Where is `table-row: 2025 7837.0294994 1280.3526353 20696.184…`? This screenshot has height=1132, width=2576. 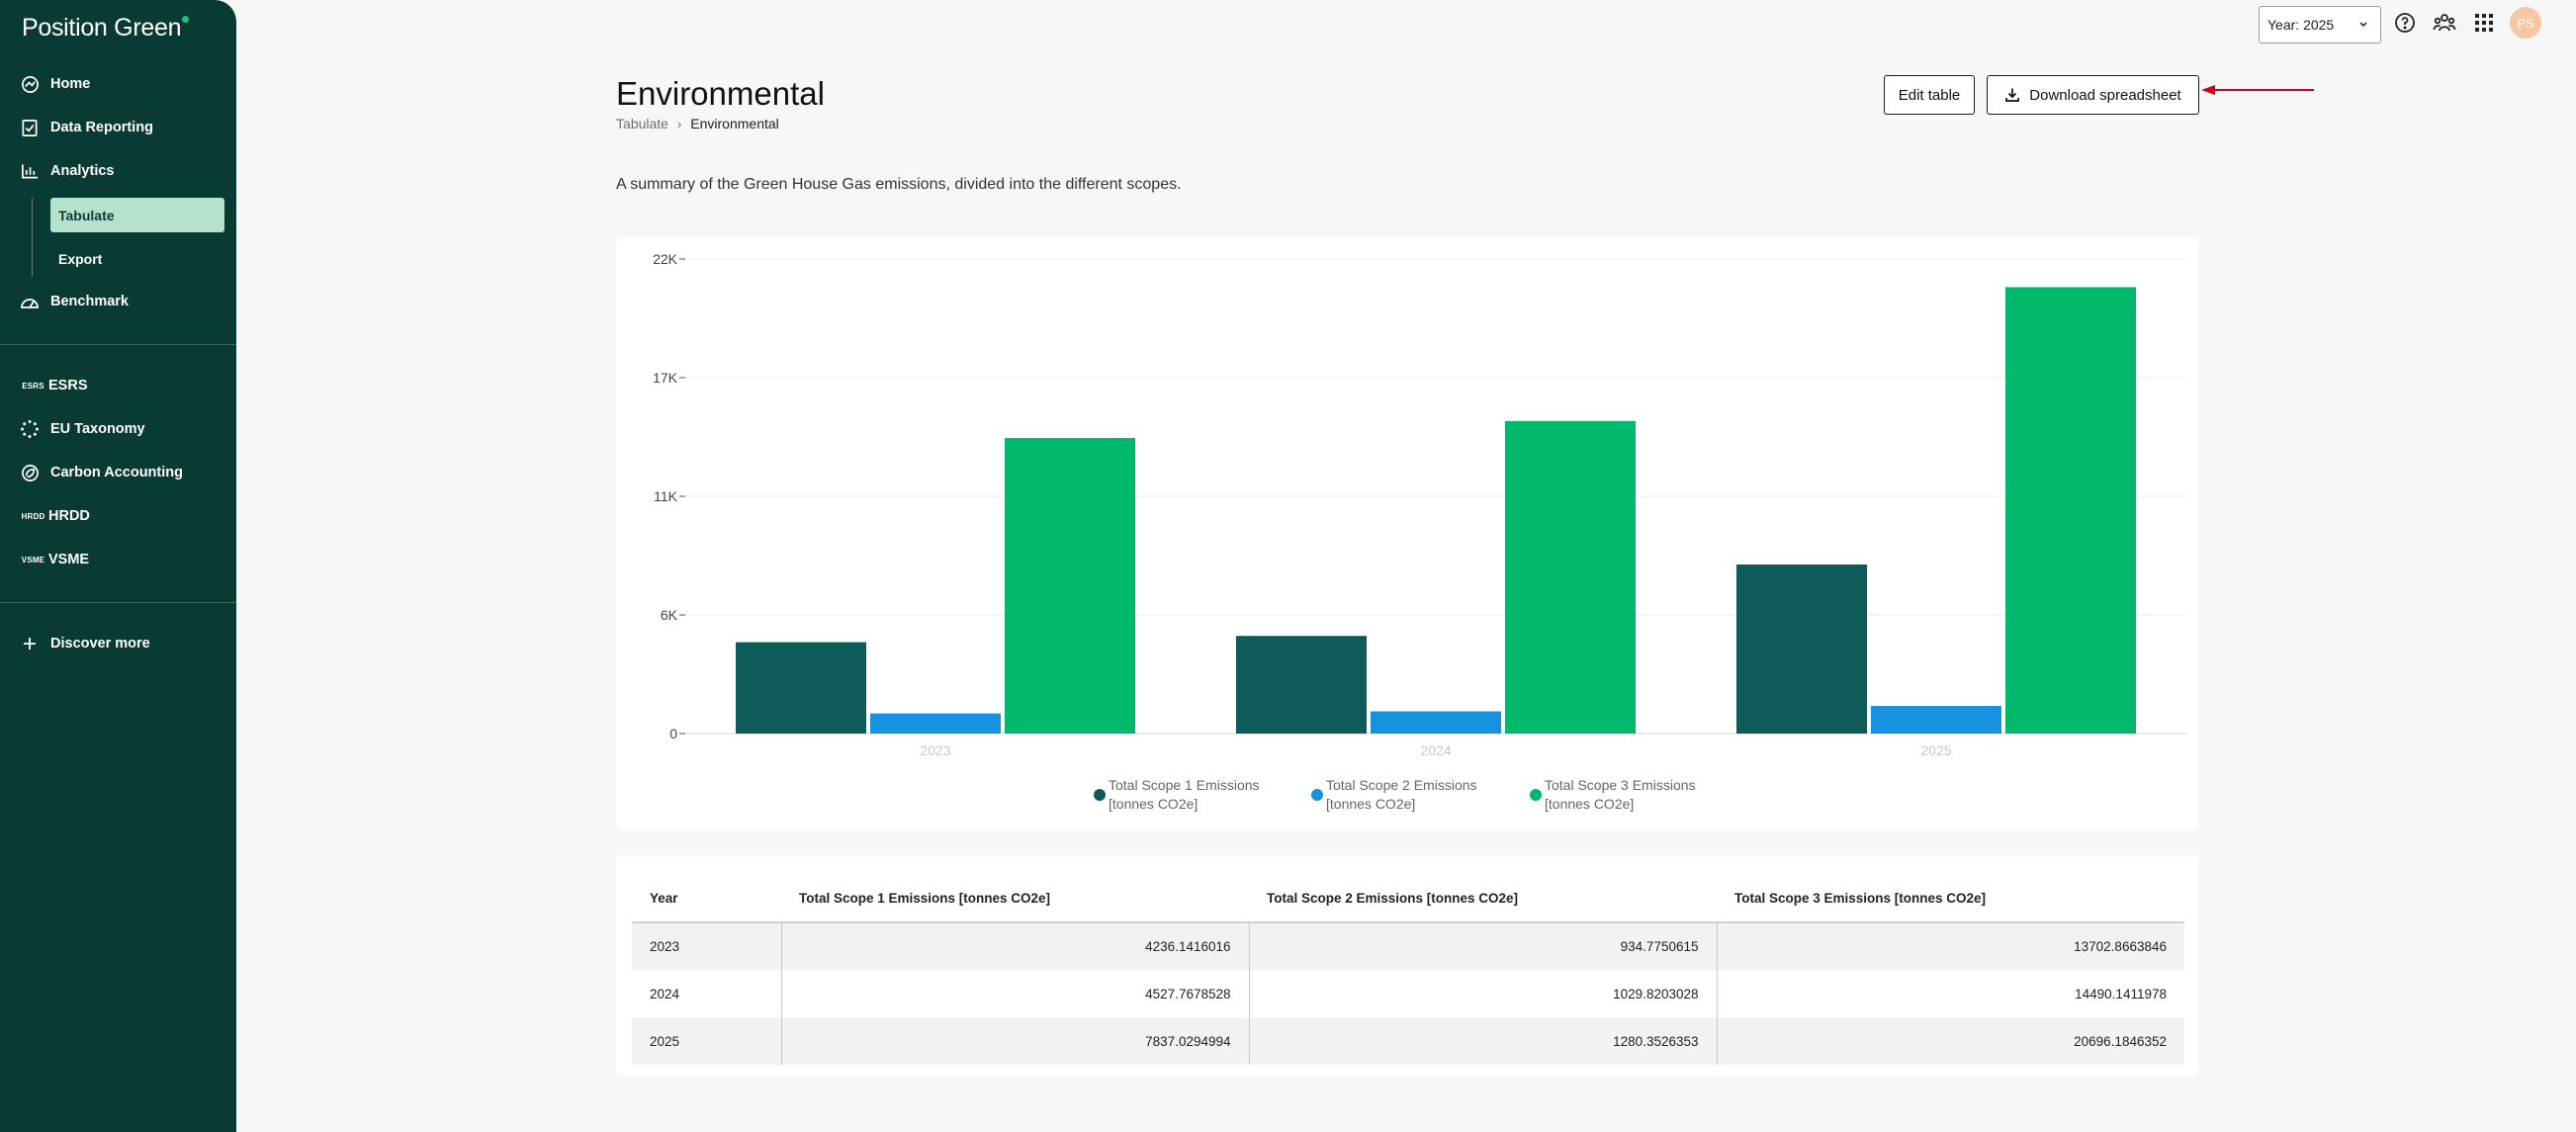 table-row: 2025 7837.0294994 1280.3526353 20696.184… is located at coordinates (1408, 1041).